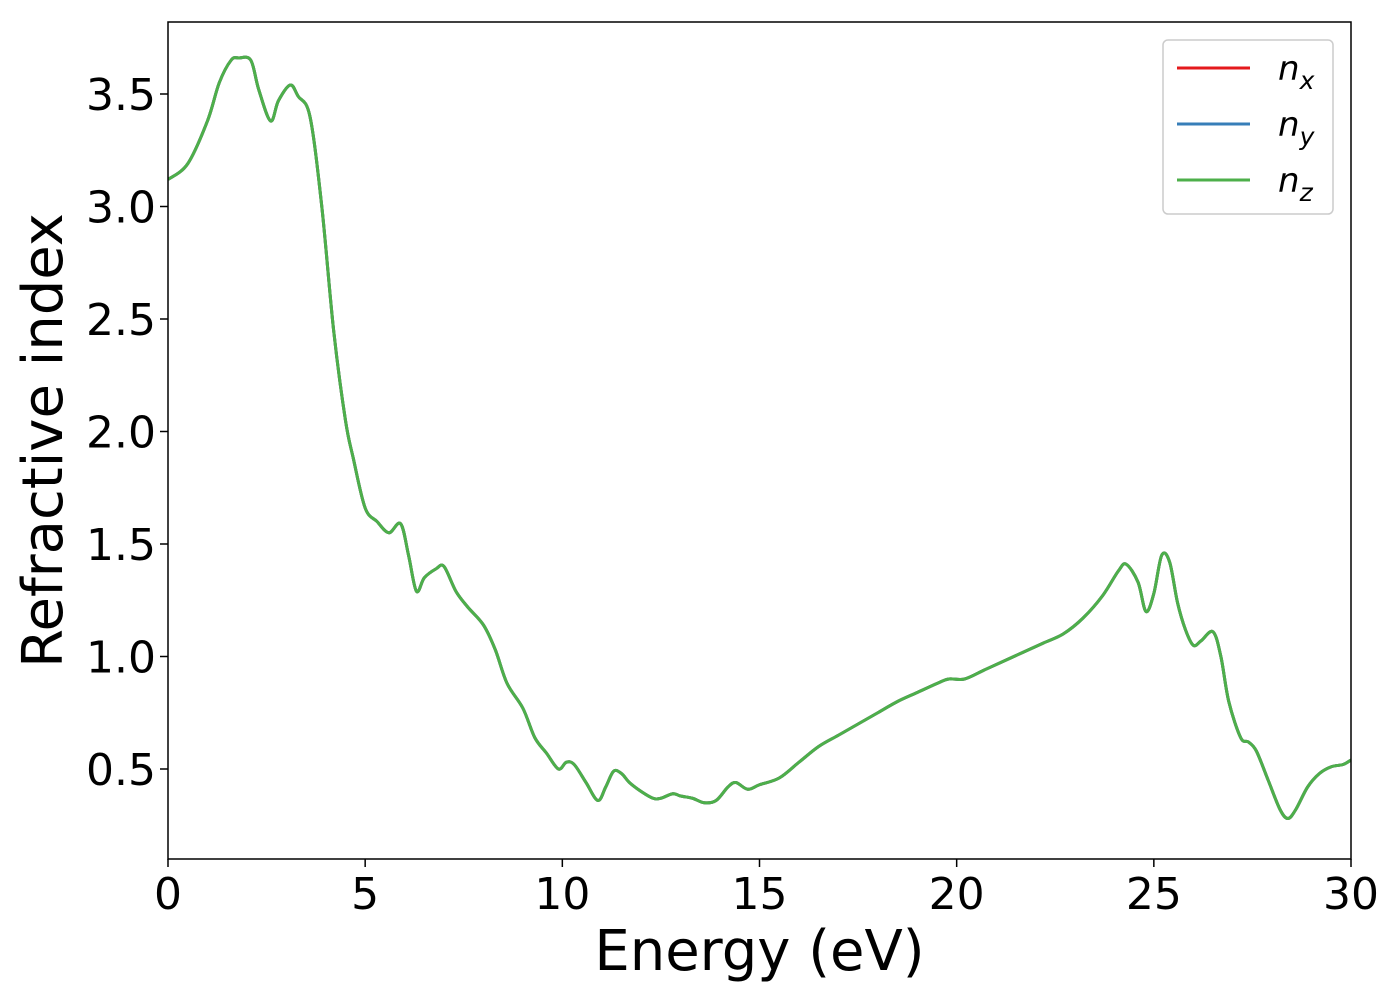 The image size is (1400, 1000). Describe the element at coordinates (1351, 894) in the screenshot. I see `x-tick-label: 30` at that location.